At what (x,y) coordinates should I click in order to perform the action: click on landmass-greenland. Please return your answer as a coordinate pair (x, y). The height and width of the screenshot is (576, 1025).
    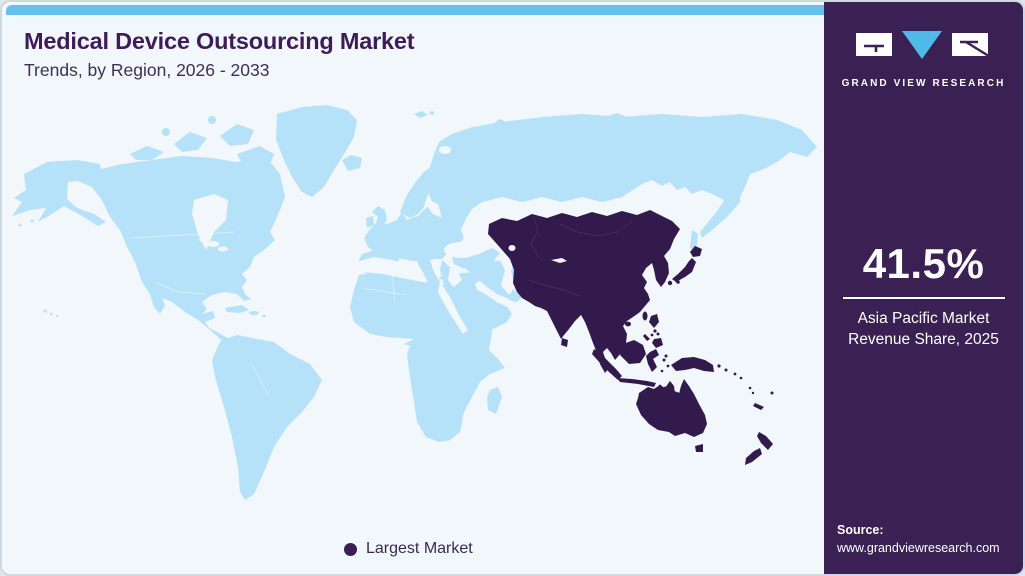
    Looking at the image, I should click on (319, 151).